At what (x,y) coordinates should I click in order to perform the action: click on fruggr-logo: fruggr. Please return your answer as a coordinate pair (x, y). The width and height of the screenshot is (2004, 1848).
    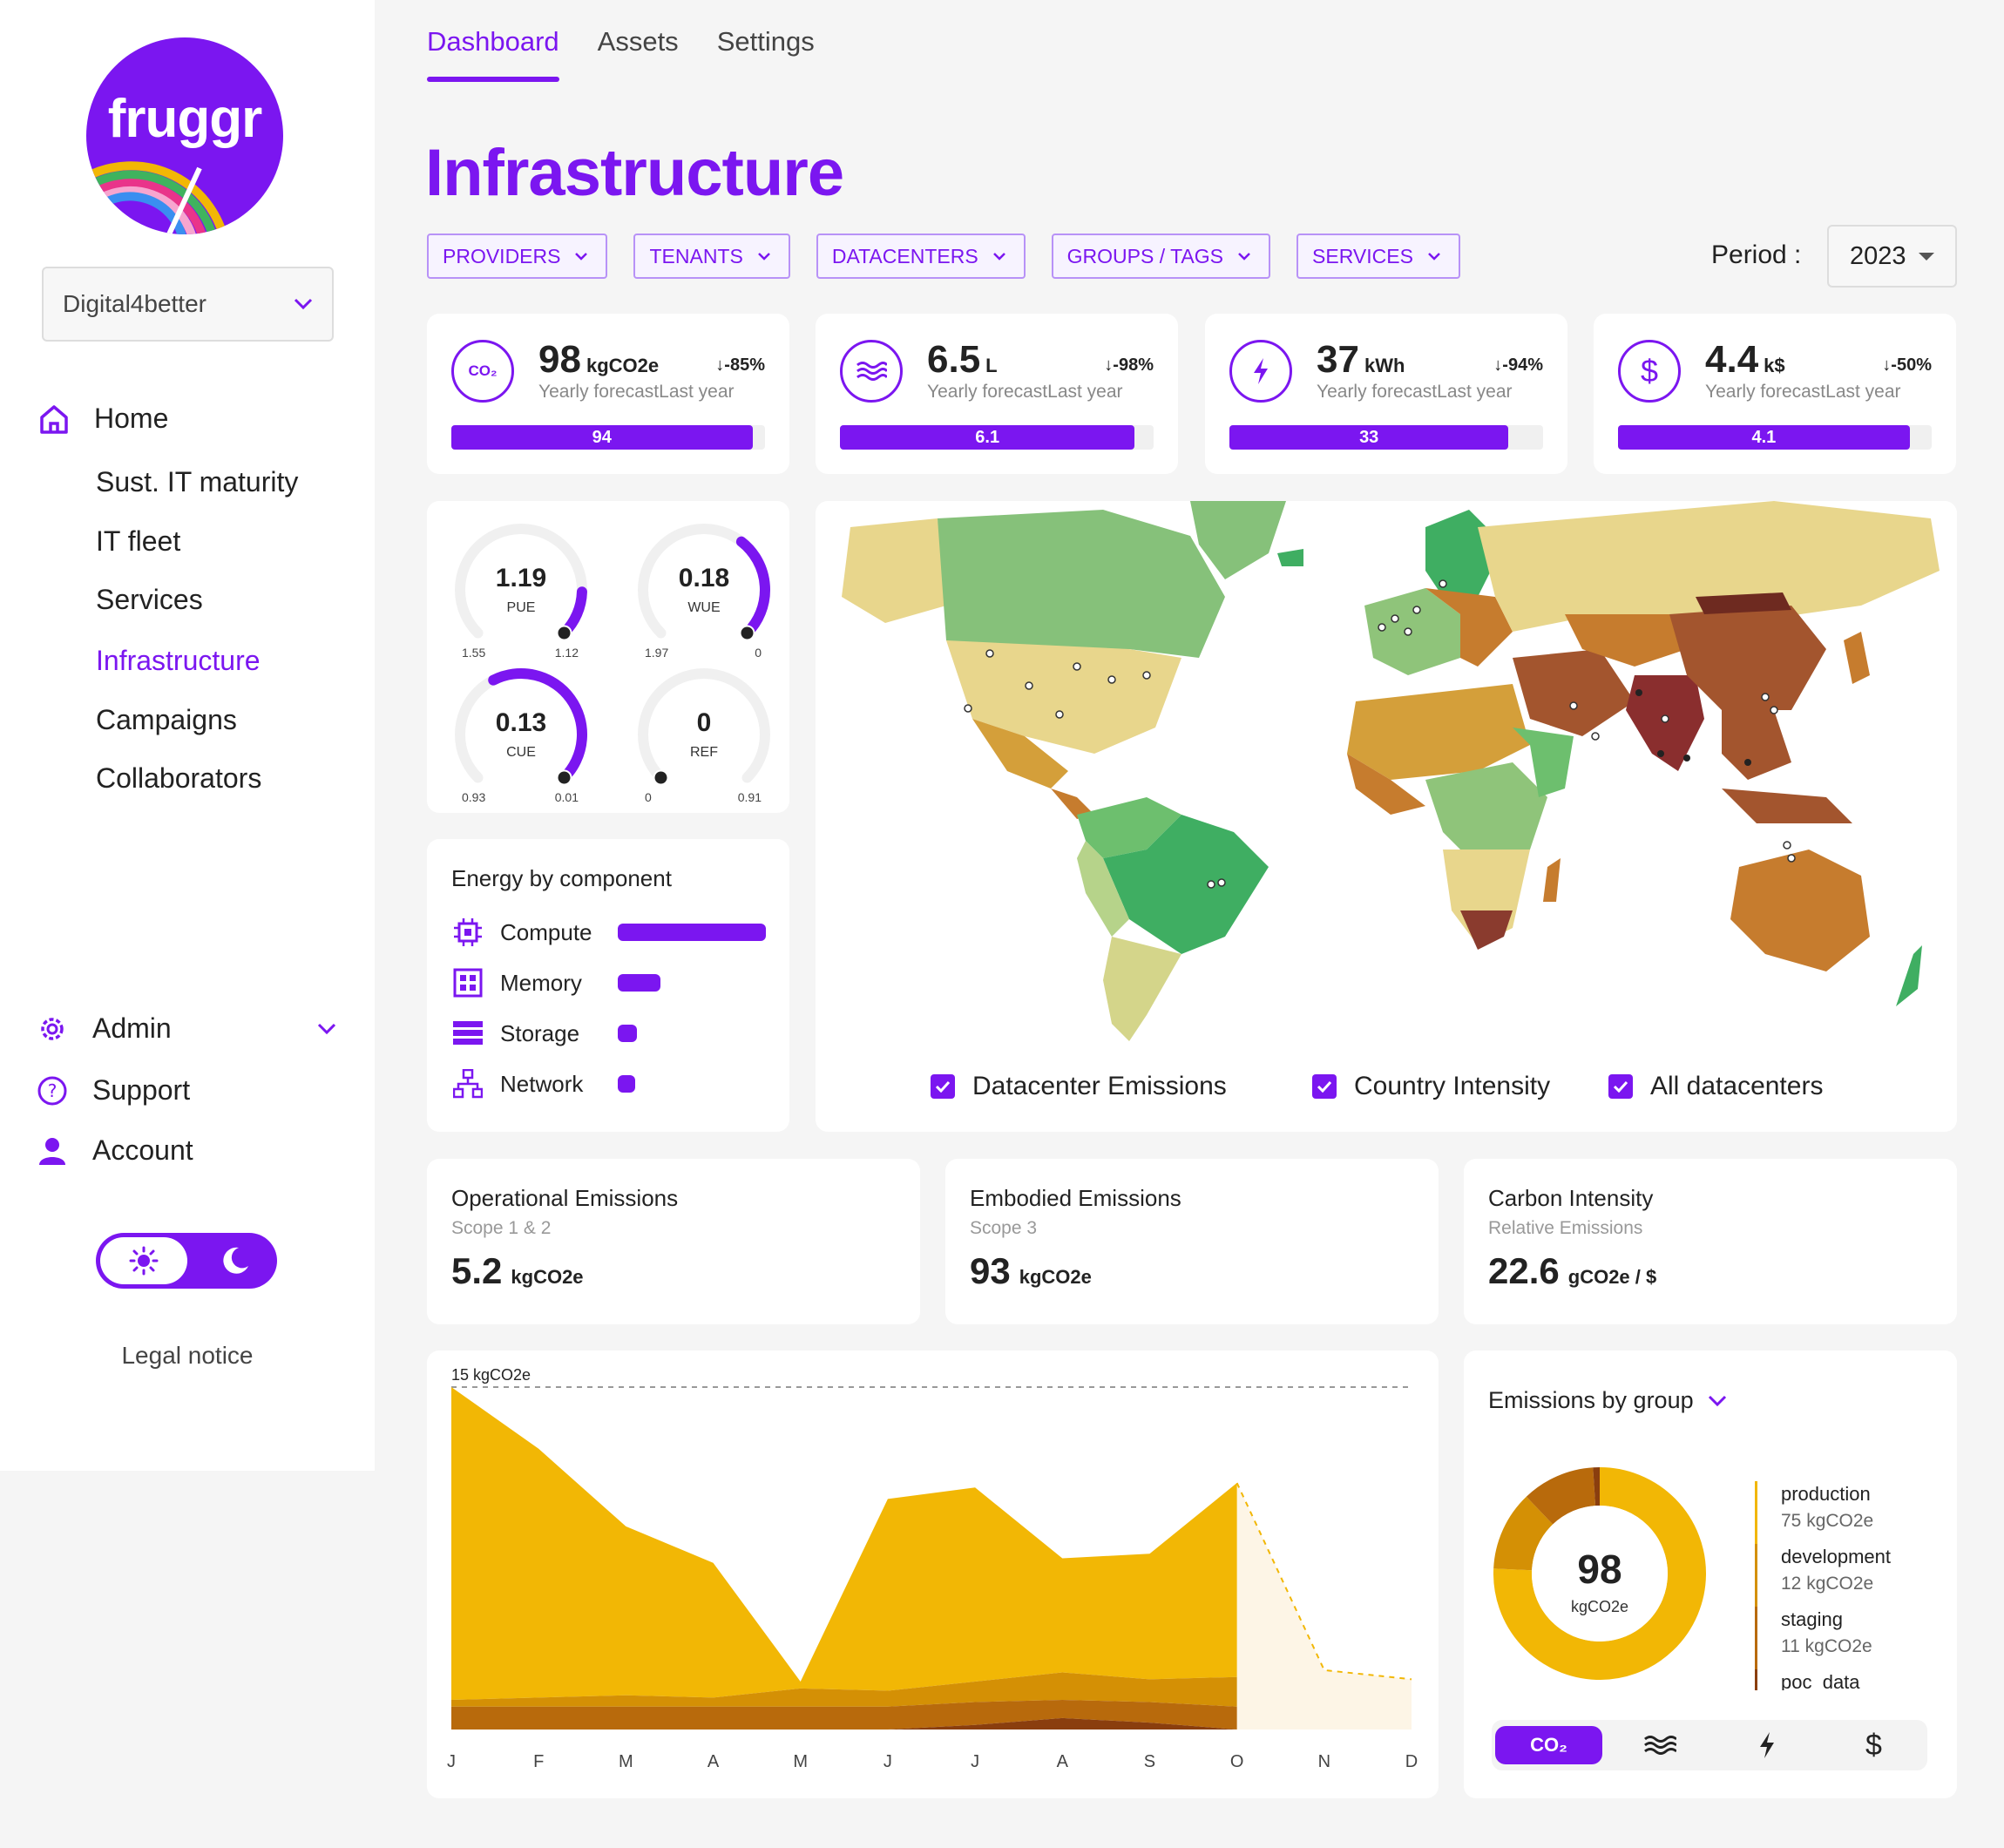
    Looking at the image, I should click on (184, 135).